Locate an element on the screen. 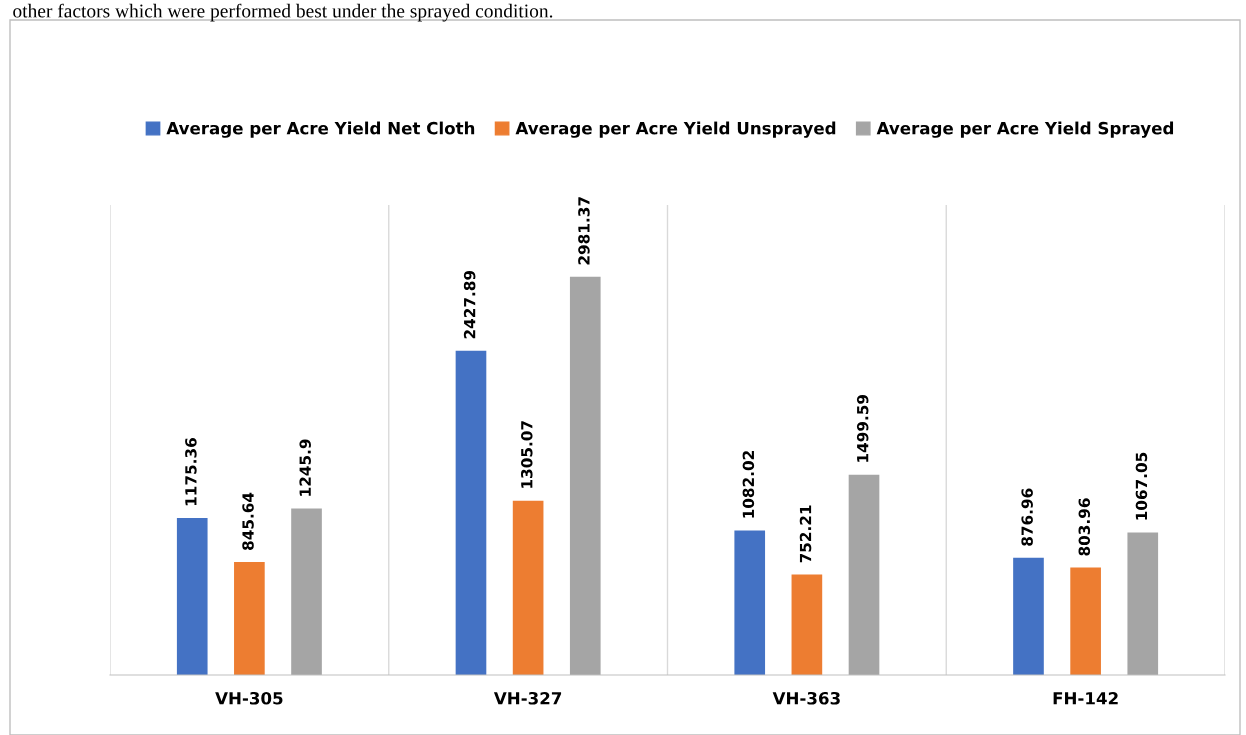 The width and height of the screenshot is (1246, 735). x-tick-label: VH-363 is located at coordinates (806, 698).